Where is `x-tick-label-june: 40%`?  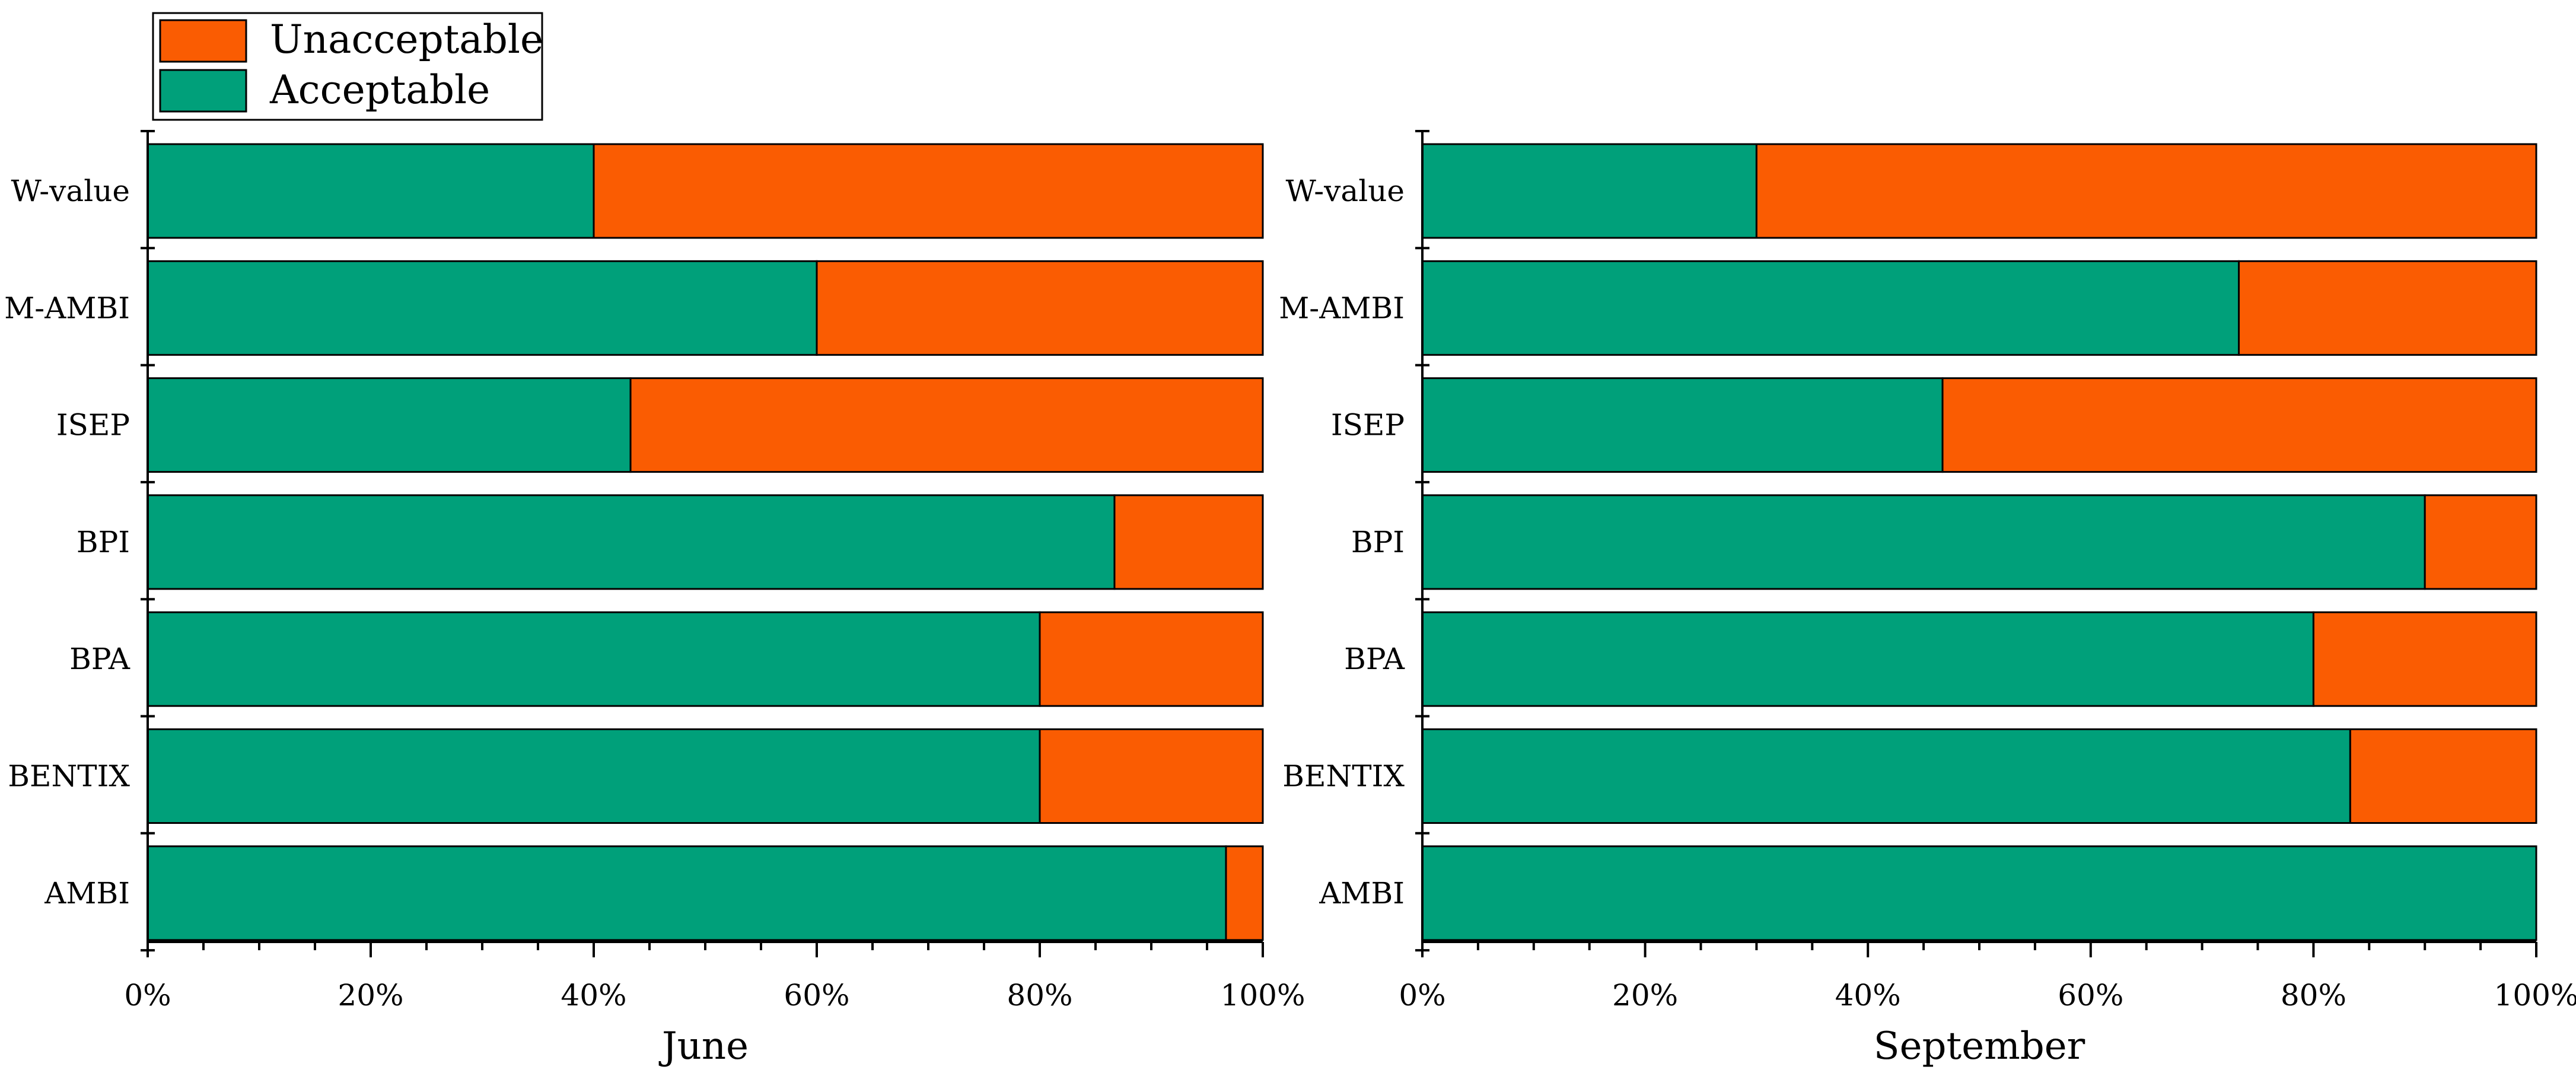
x-tick-label-june: 40% is located at coordinates (593, 995).